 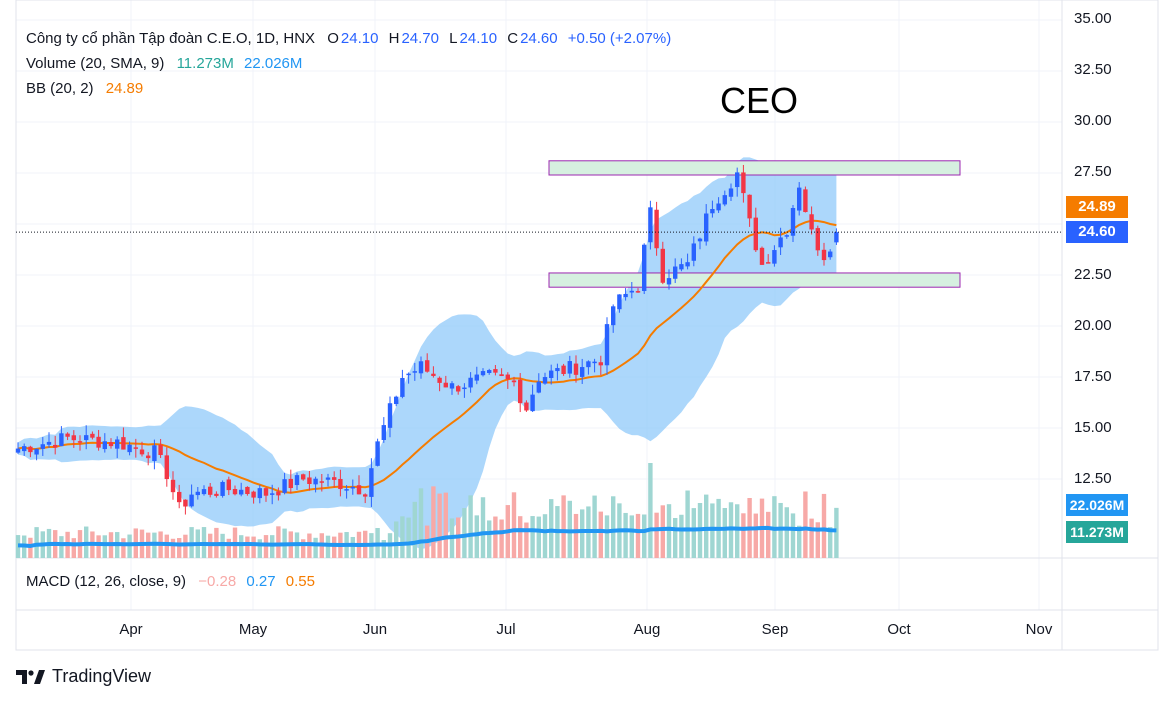 I want to click on y-tick-30: 30.00, so click(x=1093, y=120).